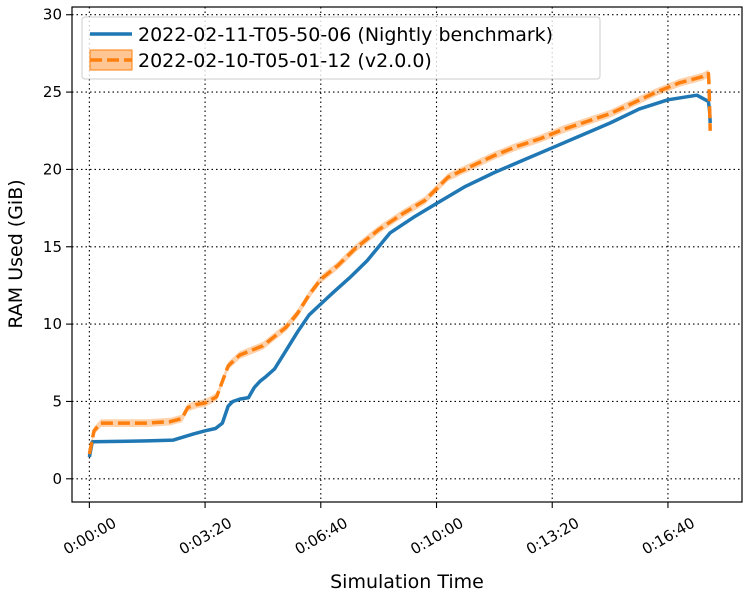  Describe the element at coordinates (52, 169) in the screenshot. I see `y-tick-label: 20` at that location.